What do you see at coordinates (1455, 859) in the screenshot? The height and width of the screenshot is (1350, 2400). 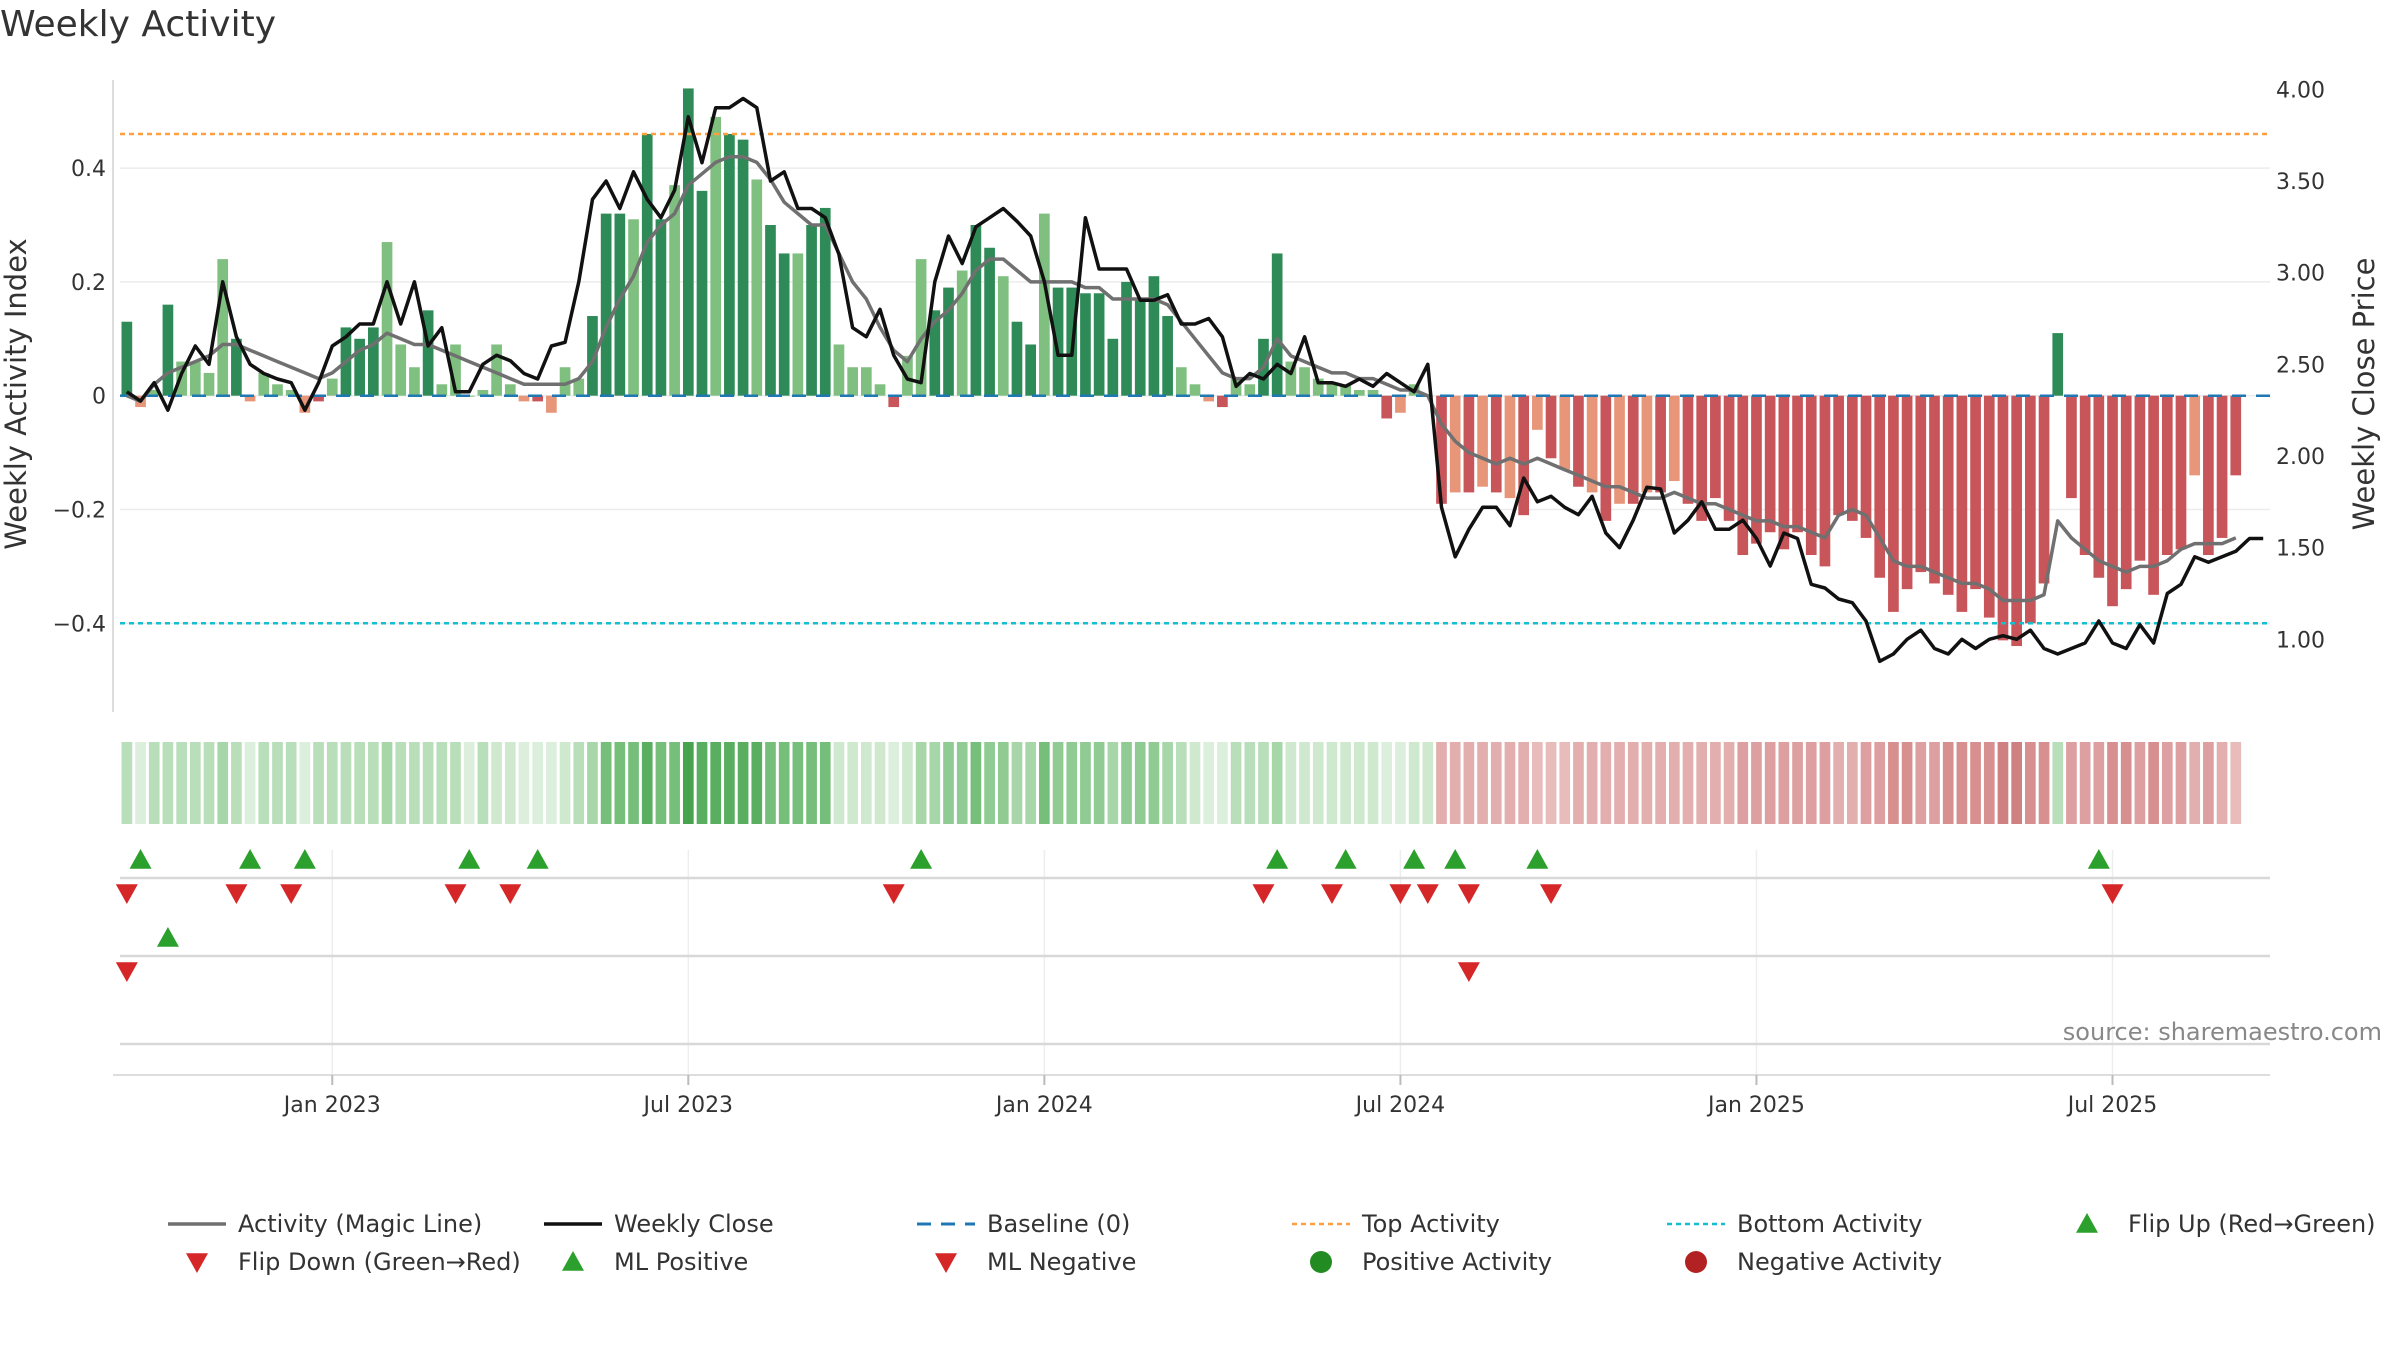 I see `flip-up-marker` at bounding box center [1455, 859].